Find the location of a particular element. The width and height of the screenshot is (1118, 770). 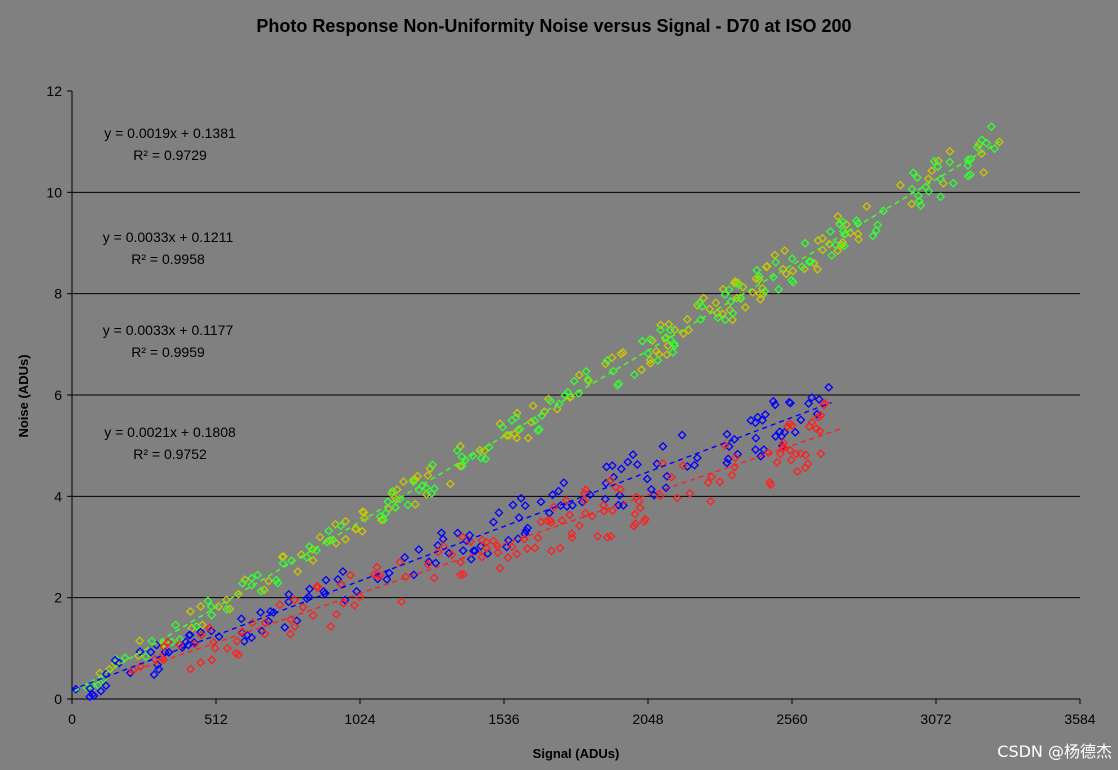

r-squared-label: R² = 0.9958 is located at coordinates (168, 259).